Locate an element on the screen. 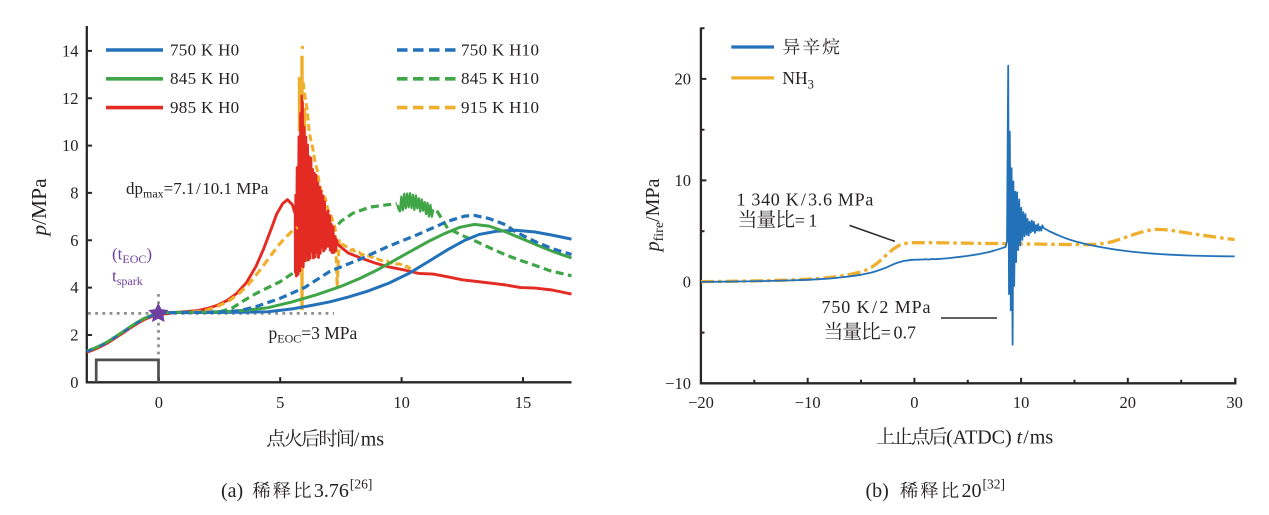 The width and height of the screenshot is (1269, 515). svg-text: 12 is located at coordinates (70, 98).